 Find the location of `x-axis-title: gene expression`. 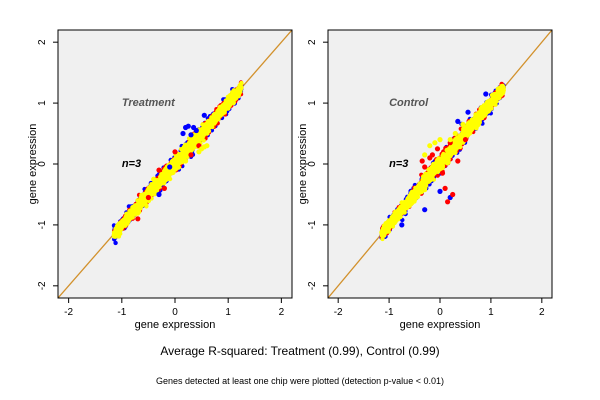

x-axis-title: gene expression is located at coordinates (175, 325).